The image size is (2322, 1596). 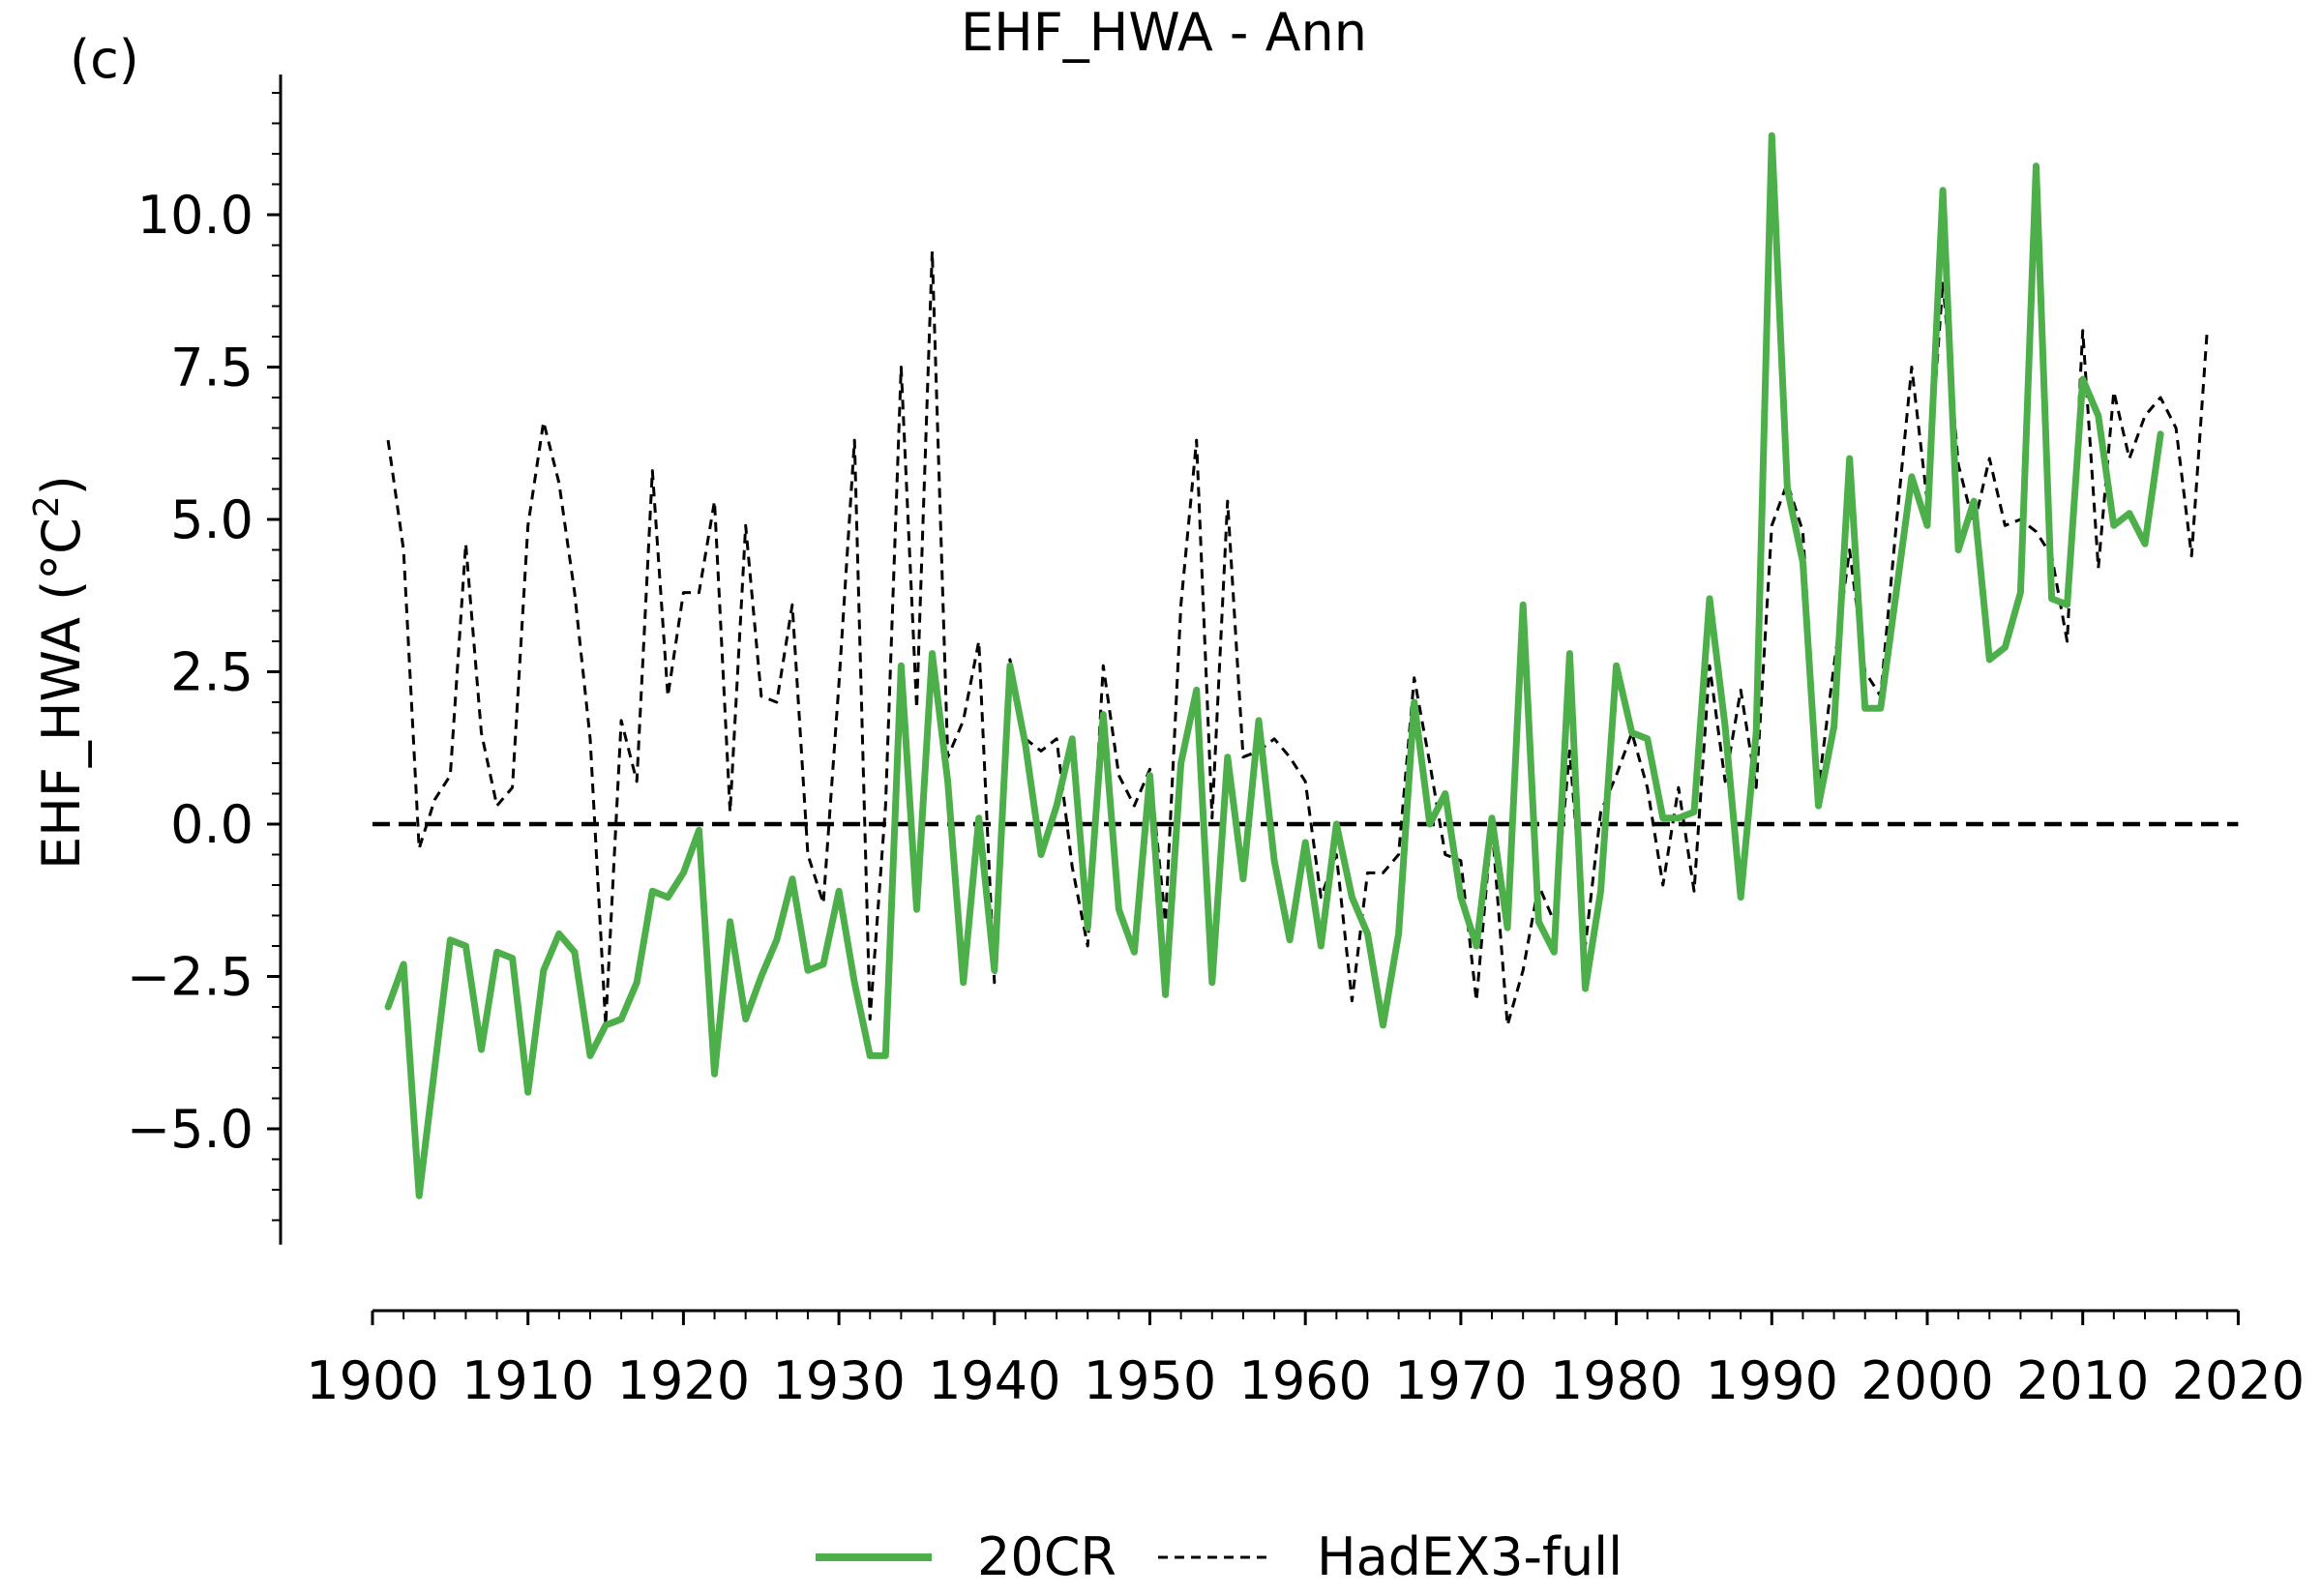 I want to click on x-tick-label: 1900, so click(x=372, y=1380).